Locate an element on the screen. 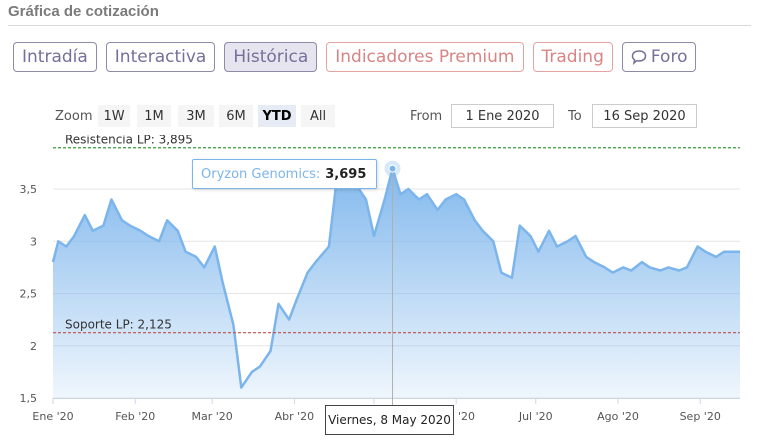 Image resolution: width=763 pixels, height=447 pixels. from-date-input: 1 Ene 2020 is located at coordinates (502, 116).